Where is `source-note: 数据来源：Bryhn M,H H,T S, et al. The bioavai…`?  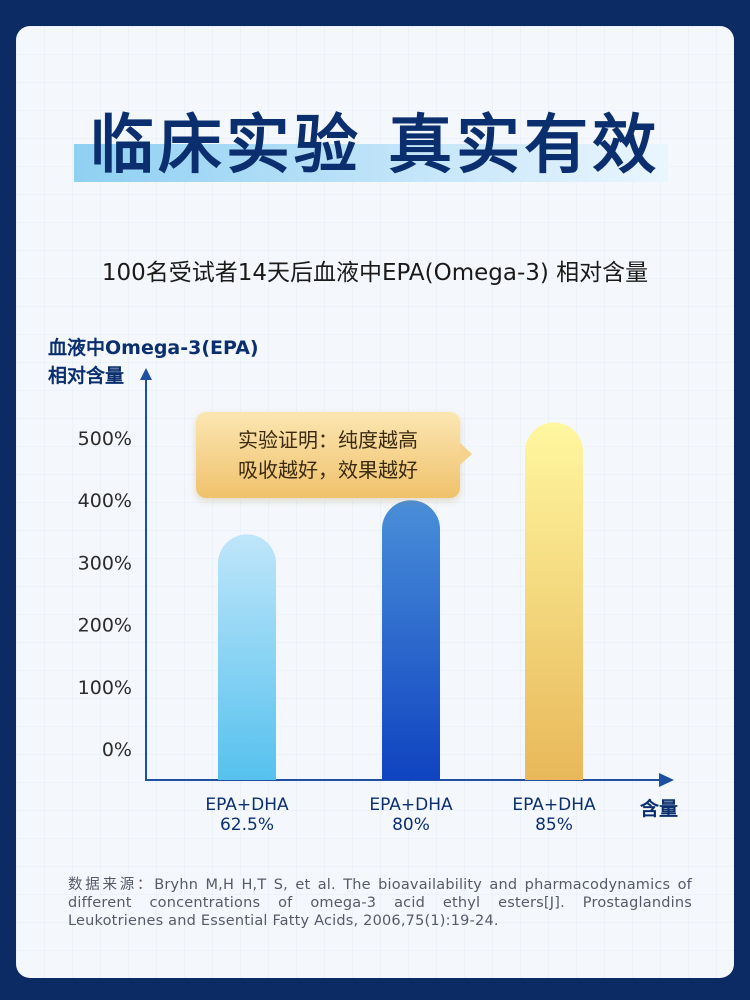 source-note: 数据来源：Bryhn M,H H,T S, et al. The bioavai… is located at coordinates (380, 903).